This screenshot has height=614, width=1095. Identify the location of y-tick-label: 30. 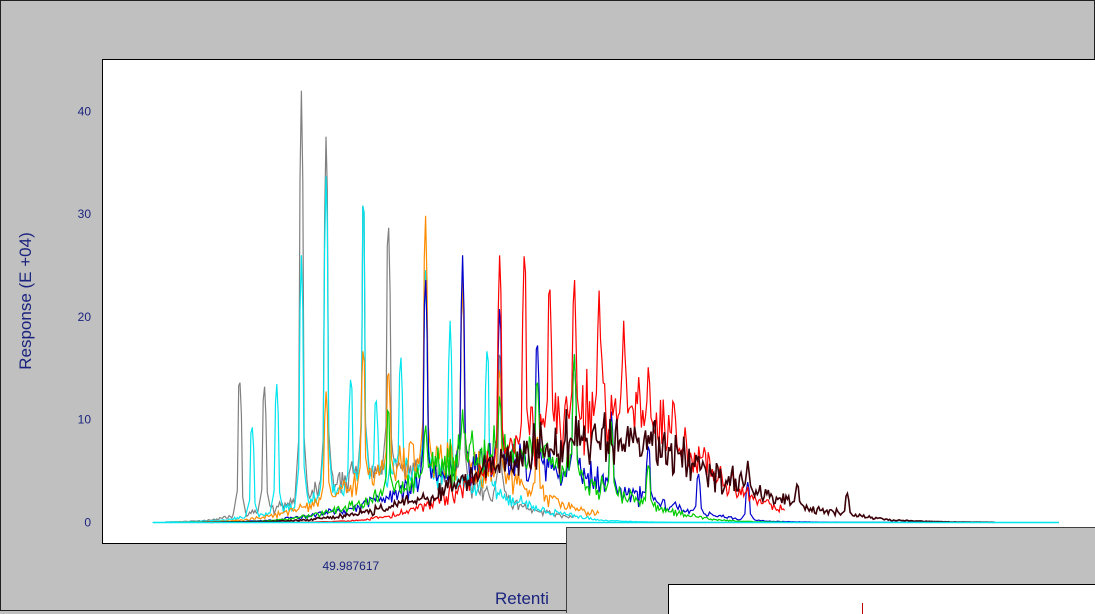
(85, 214).